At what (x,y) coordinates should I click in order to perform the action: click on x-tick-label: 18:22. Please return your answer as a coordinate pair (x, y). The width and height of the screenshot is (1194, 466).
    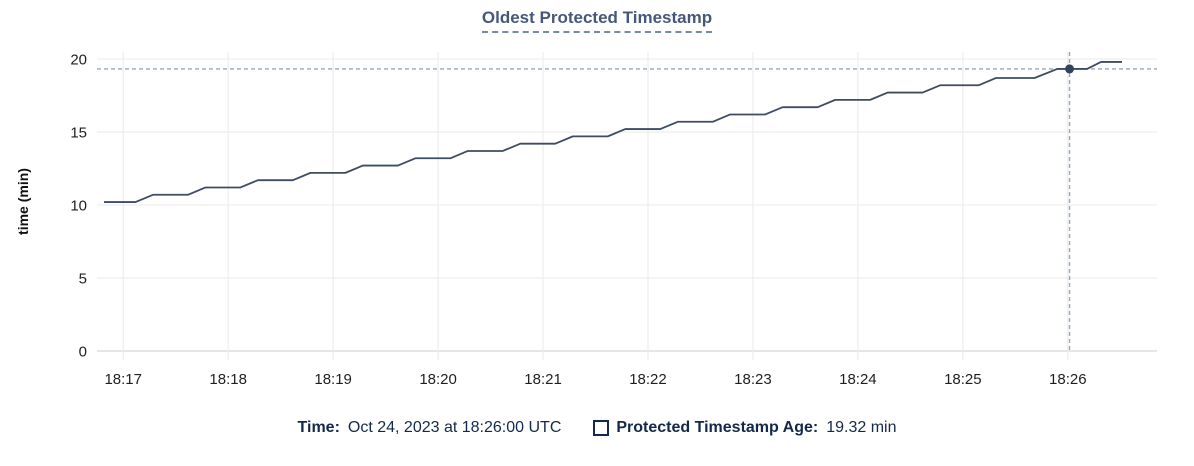
    Looking at the image, I should click on (648, 379).